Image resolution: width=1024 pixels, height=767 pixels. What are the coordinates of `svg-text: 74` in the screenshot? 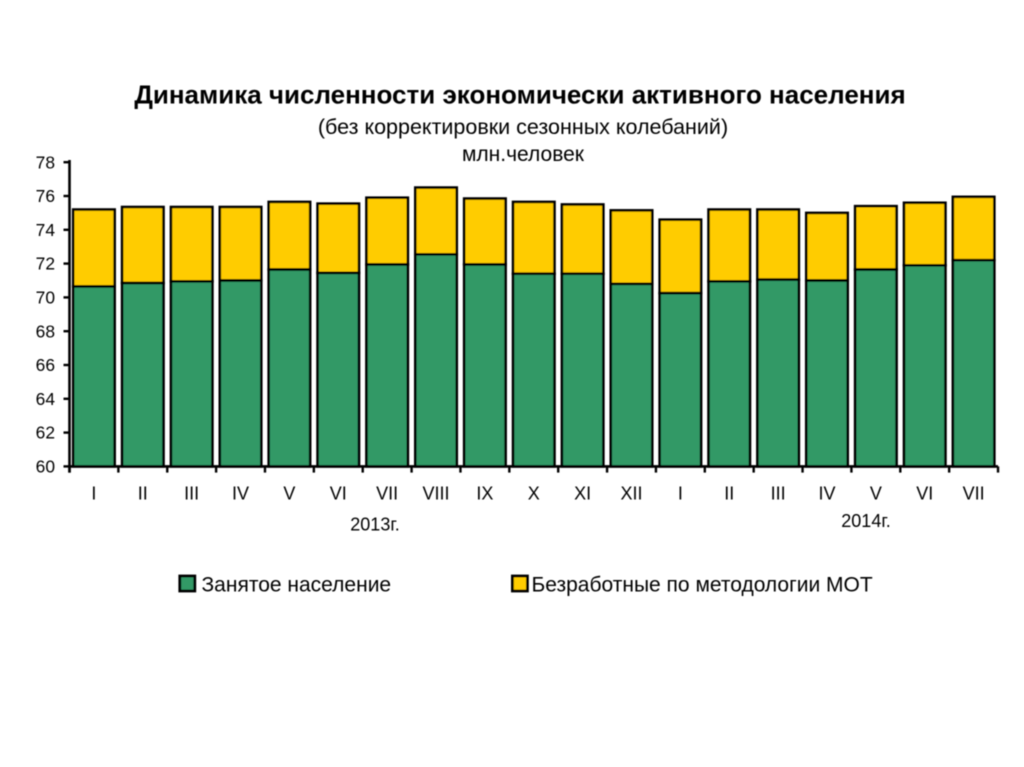 It's located at (46, 230).